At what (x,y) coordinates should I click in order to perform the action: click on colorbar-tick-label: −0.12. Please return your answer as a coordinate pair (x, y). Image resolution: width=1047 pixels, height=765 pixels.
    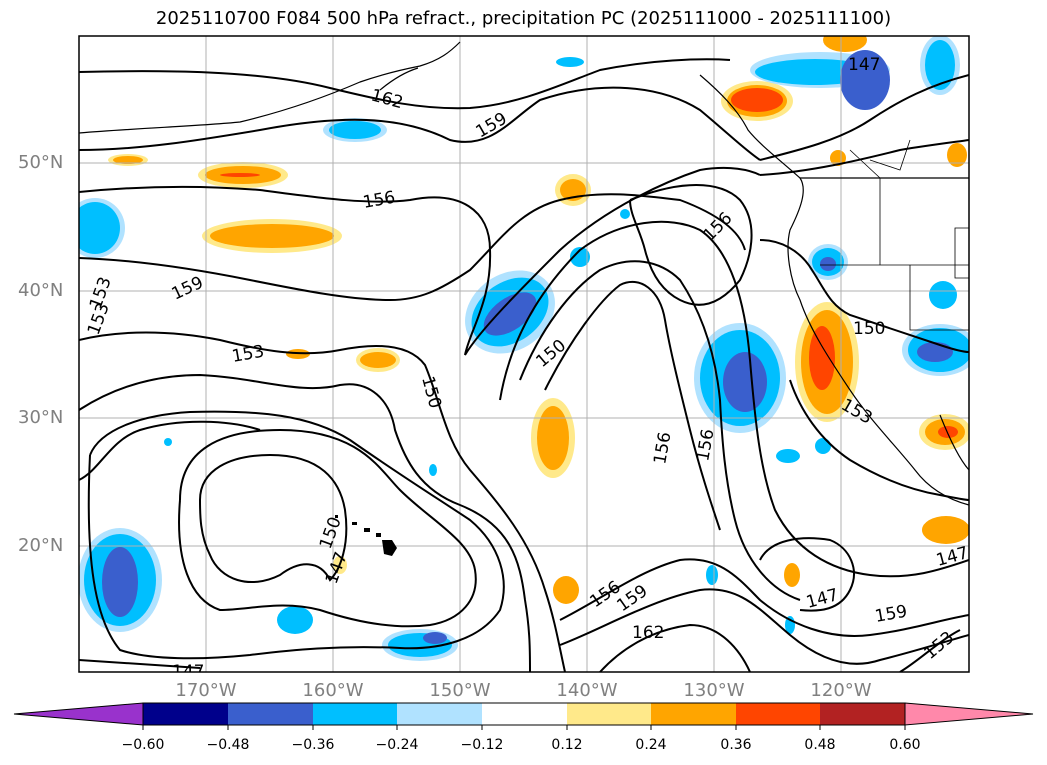
    Looking at the image, I should click on (482, 745).